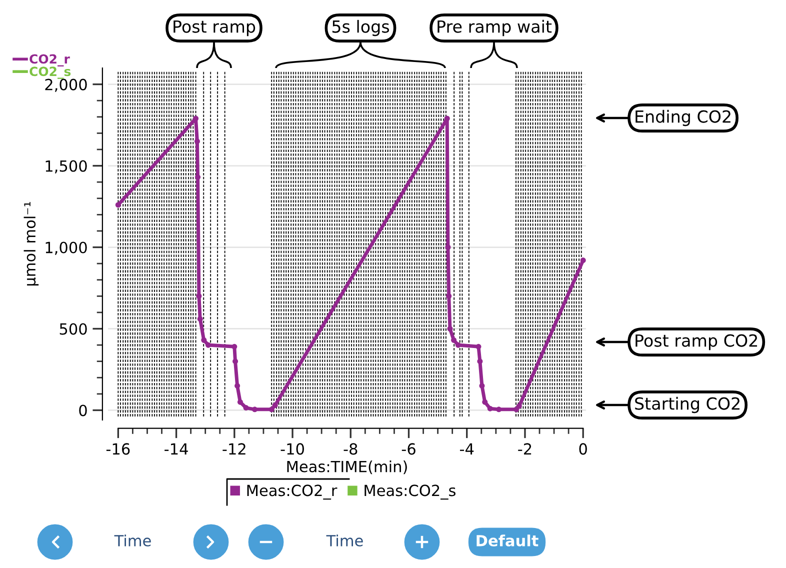 The width and height of the screenshot is (786, 568). I want to click on x-tick-label: -10, so click(292, 449).